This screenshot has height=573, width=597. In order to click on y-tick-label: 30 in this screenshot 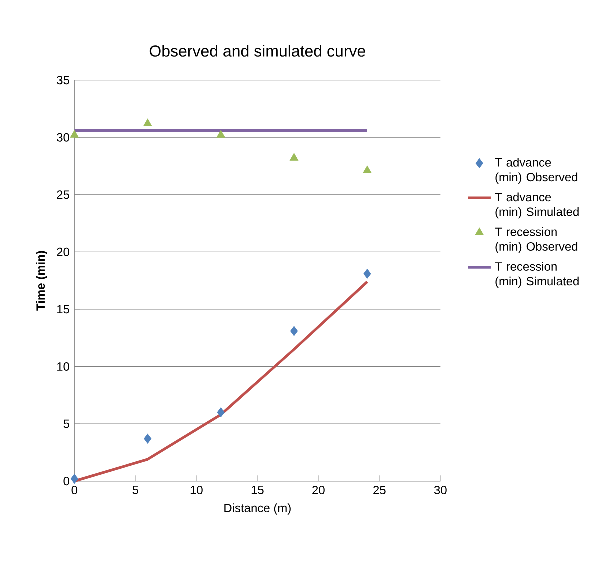, I will do `click(63, 137)`.